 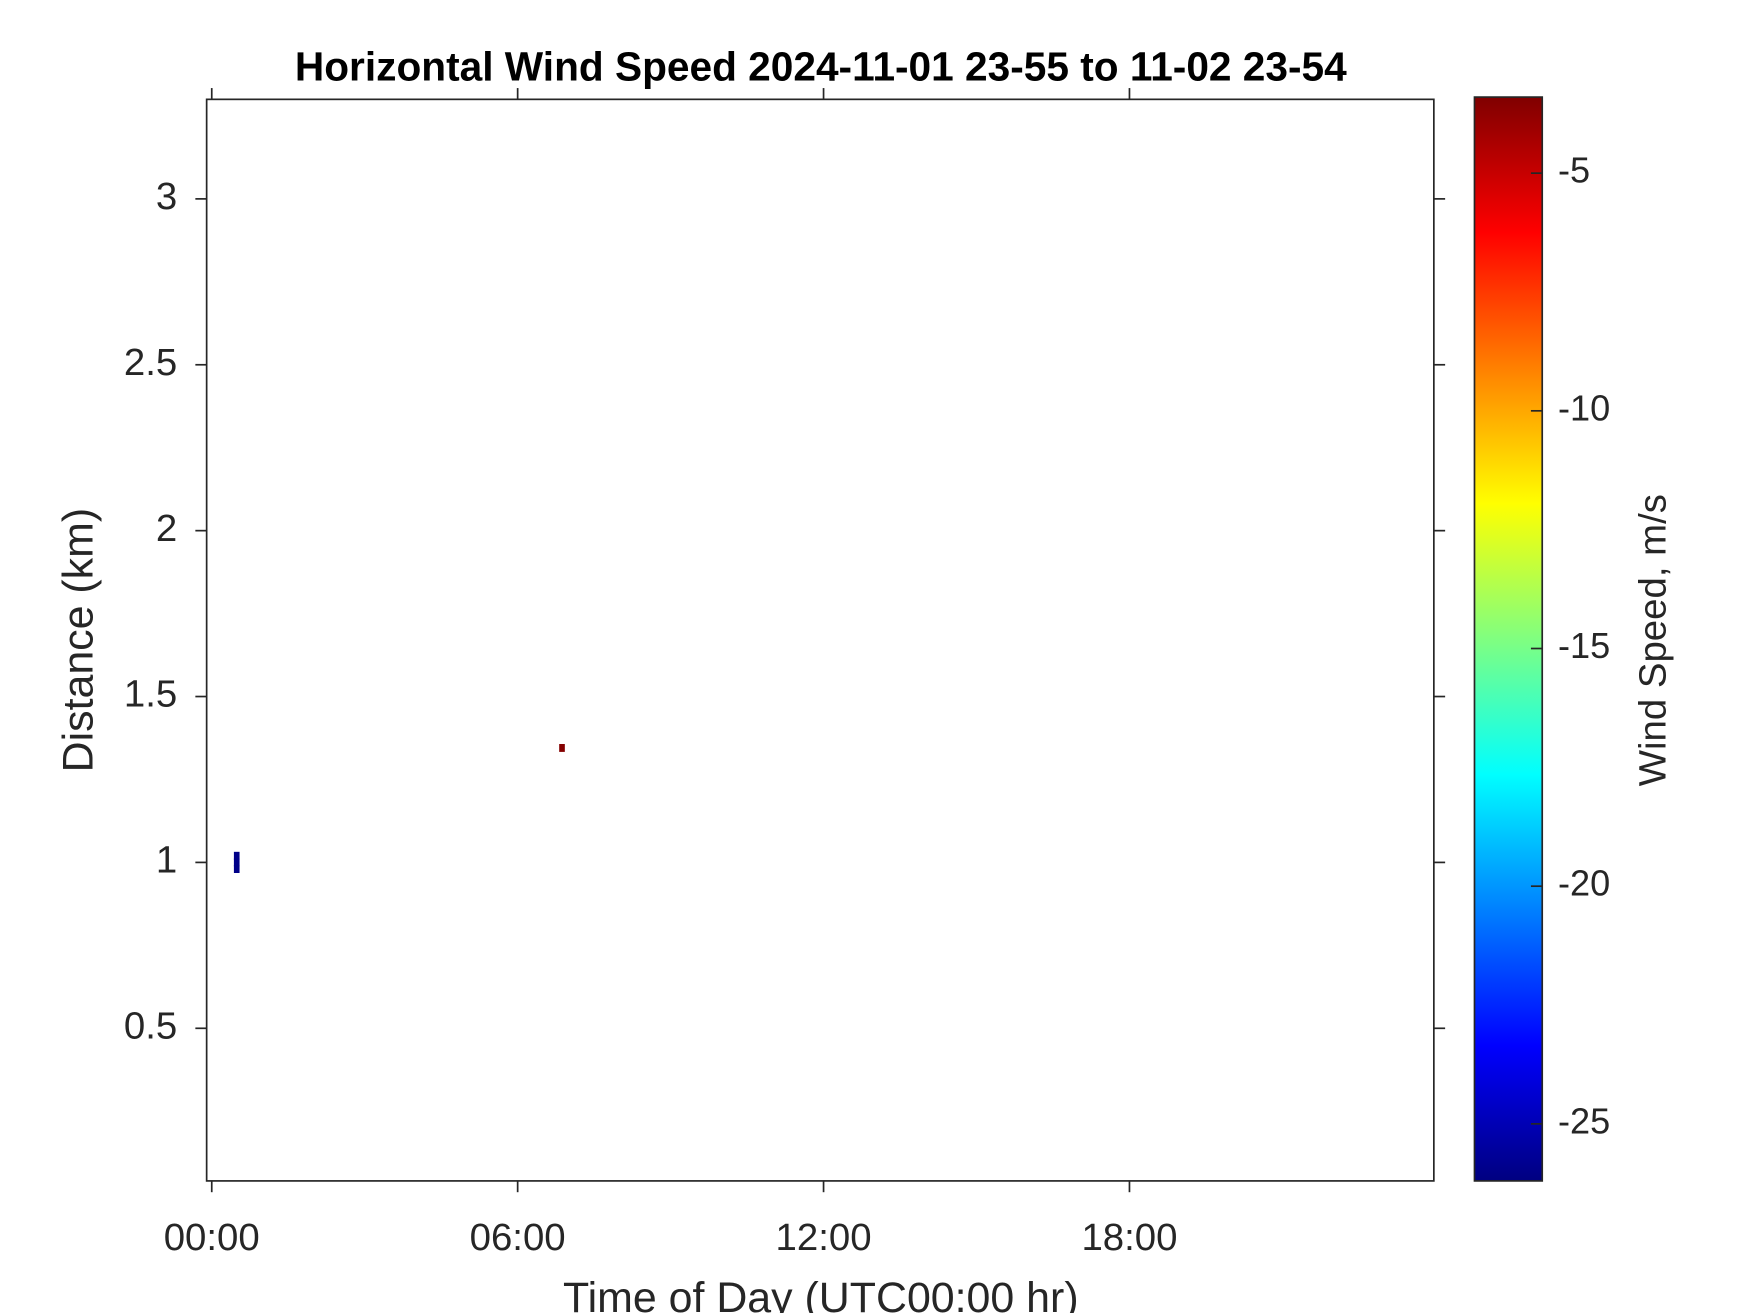 What do you see at coordinates (166, 860) in the screenshot?
I see `y-tick-label: 1` at bounding box center [166, 860].